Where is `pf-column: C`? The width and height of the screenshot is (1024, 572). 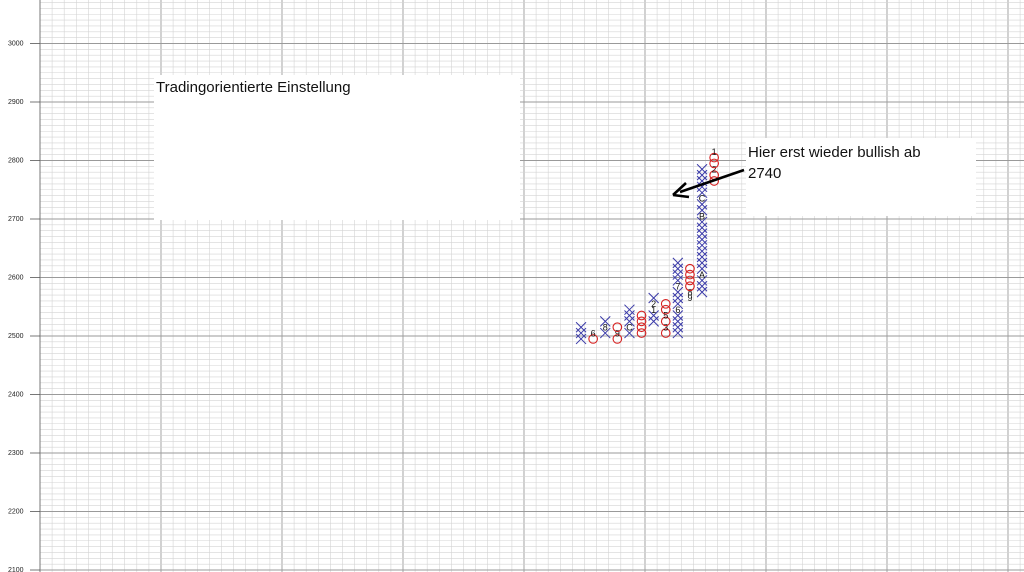 pf-column: C is located at coordinates (629, 321).